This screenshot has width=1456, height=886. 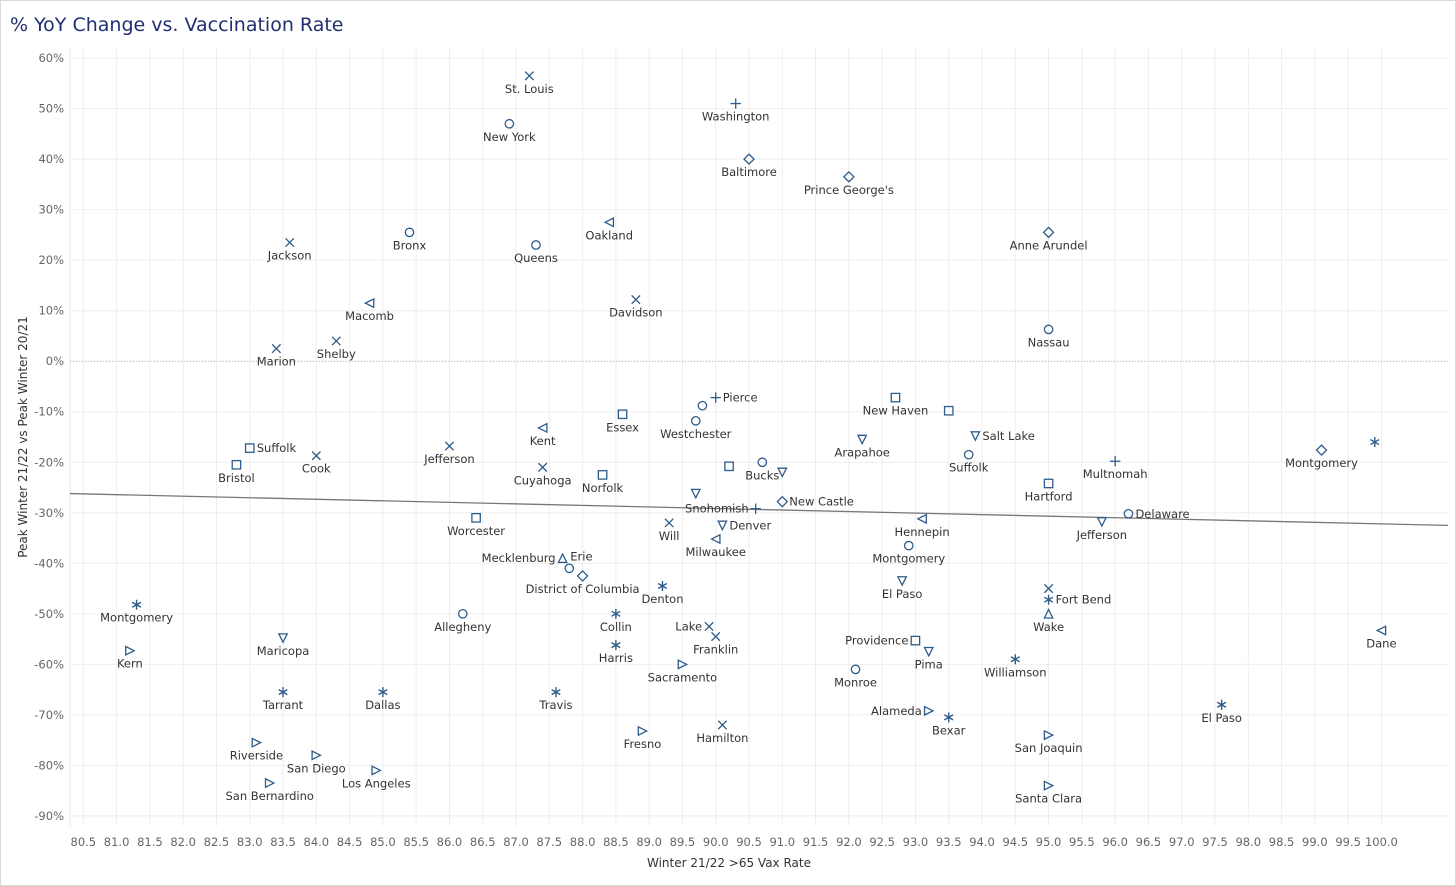 I want to click on point-62-marker, so click(x=1381, y=630).